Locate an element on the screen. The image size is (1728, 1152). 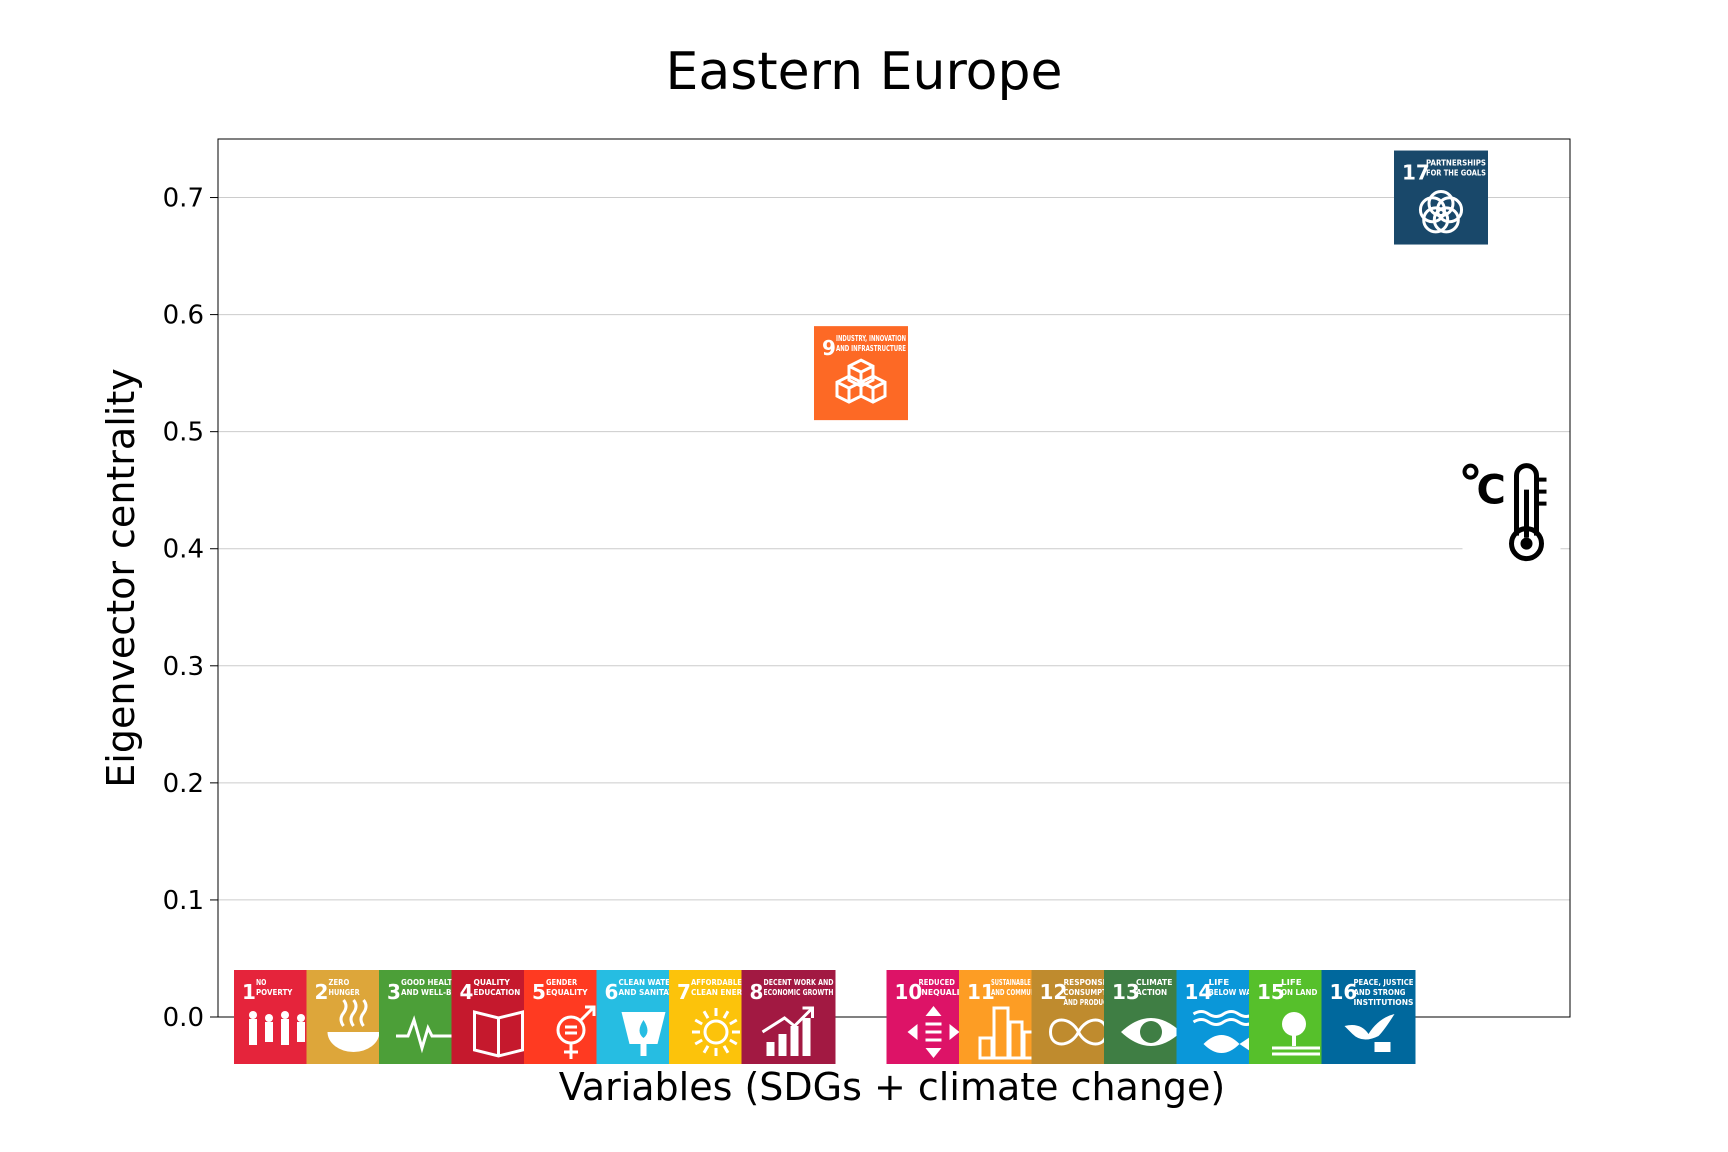
bowl-icon is located at coordinates (353, 1025).